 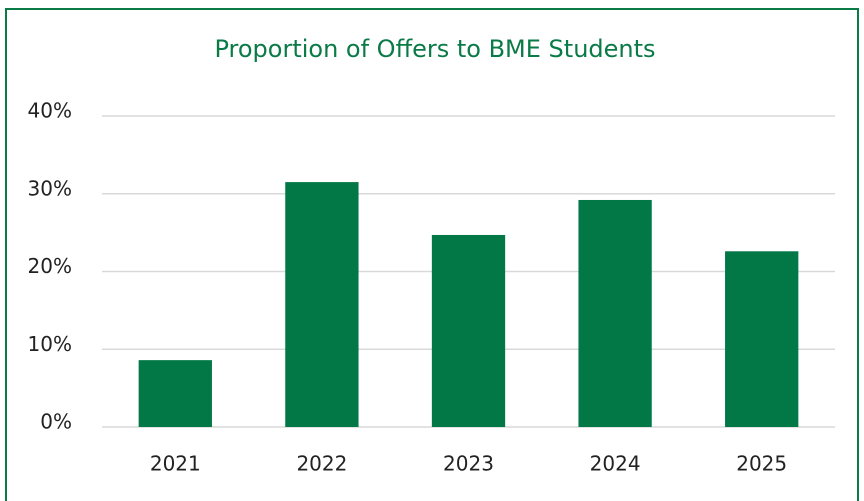 What do you see at coordinates (761, 464) in the screenshot?
I see `x-tick-label: 2025` at bounding box center [761, 464].